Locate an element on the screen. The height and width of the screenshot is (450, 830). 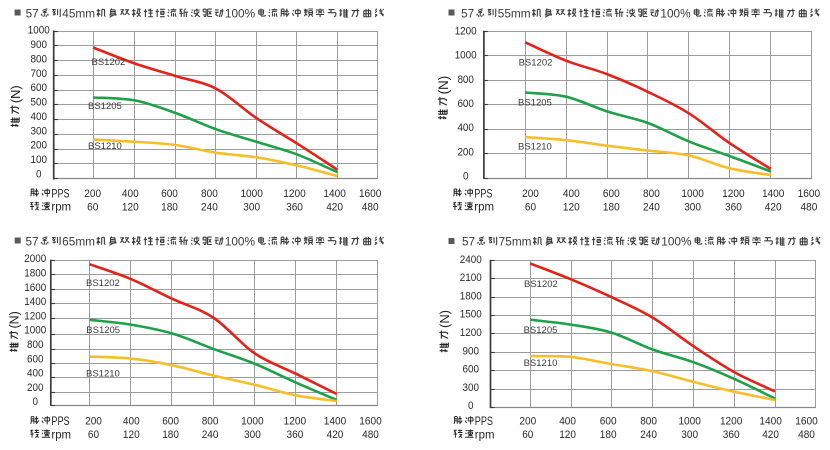
svg-text: 900 is located at coordinates (471, 351).